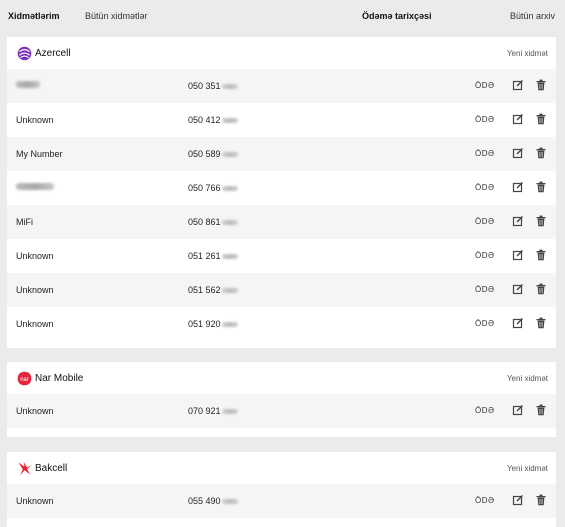 Image resolution: width=565 pixels, height=527 pixels. Describe the element at coordinates (281, 290) in the screenshot. I see `service-row: Unknown 051 562 ÖDƏ` at that location.